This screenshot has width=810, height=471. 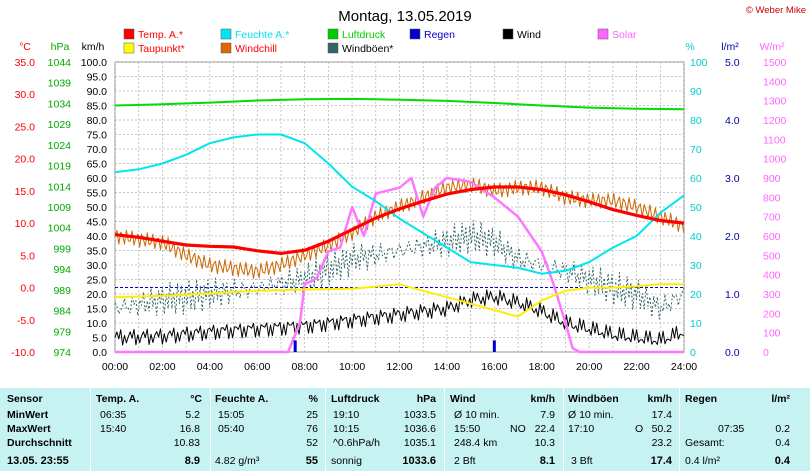 What do you see at coordinates (97, 324) in the screenshot?
I see `wind-tick-label: 10.0` at bounding box center [97, 324].